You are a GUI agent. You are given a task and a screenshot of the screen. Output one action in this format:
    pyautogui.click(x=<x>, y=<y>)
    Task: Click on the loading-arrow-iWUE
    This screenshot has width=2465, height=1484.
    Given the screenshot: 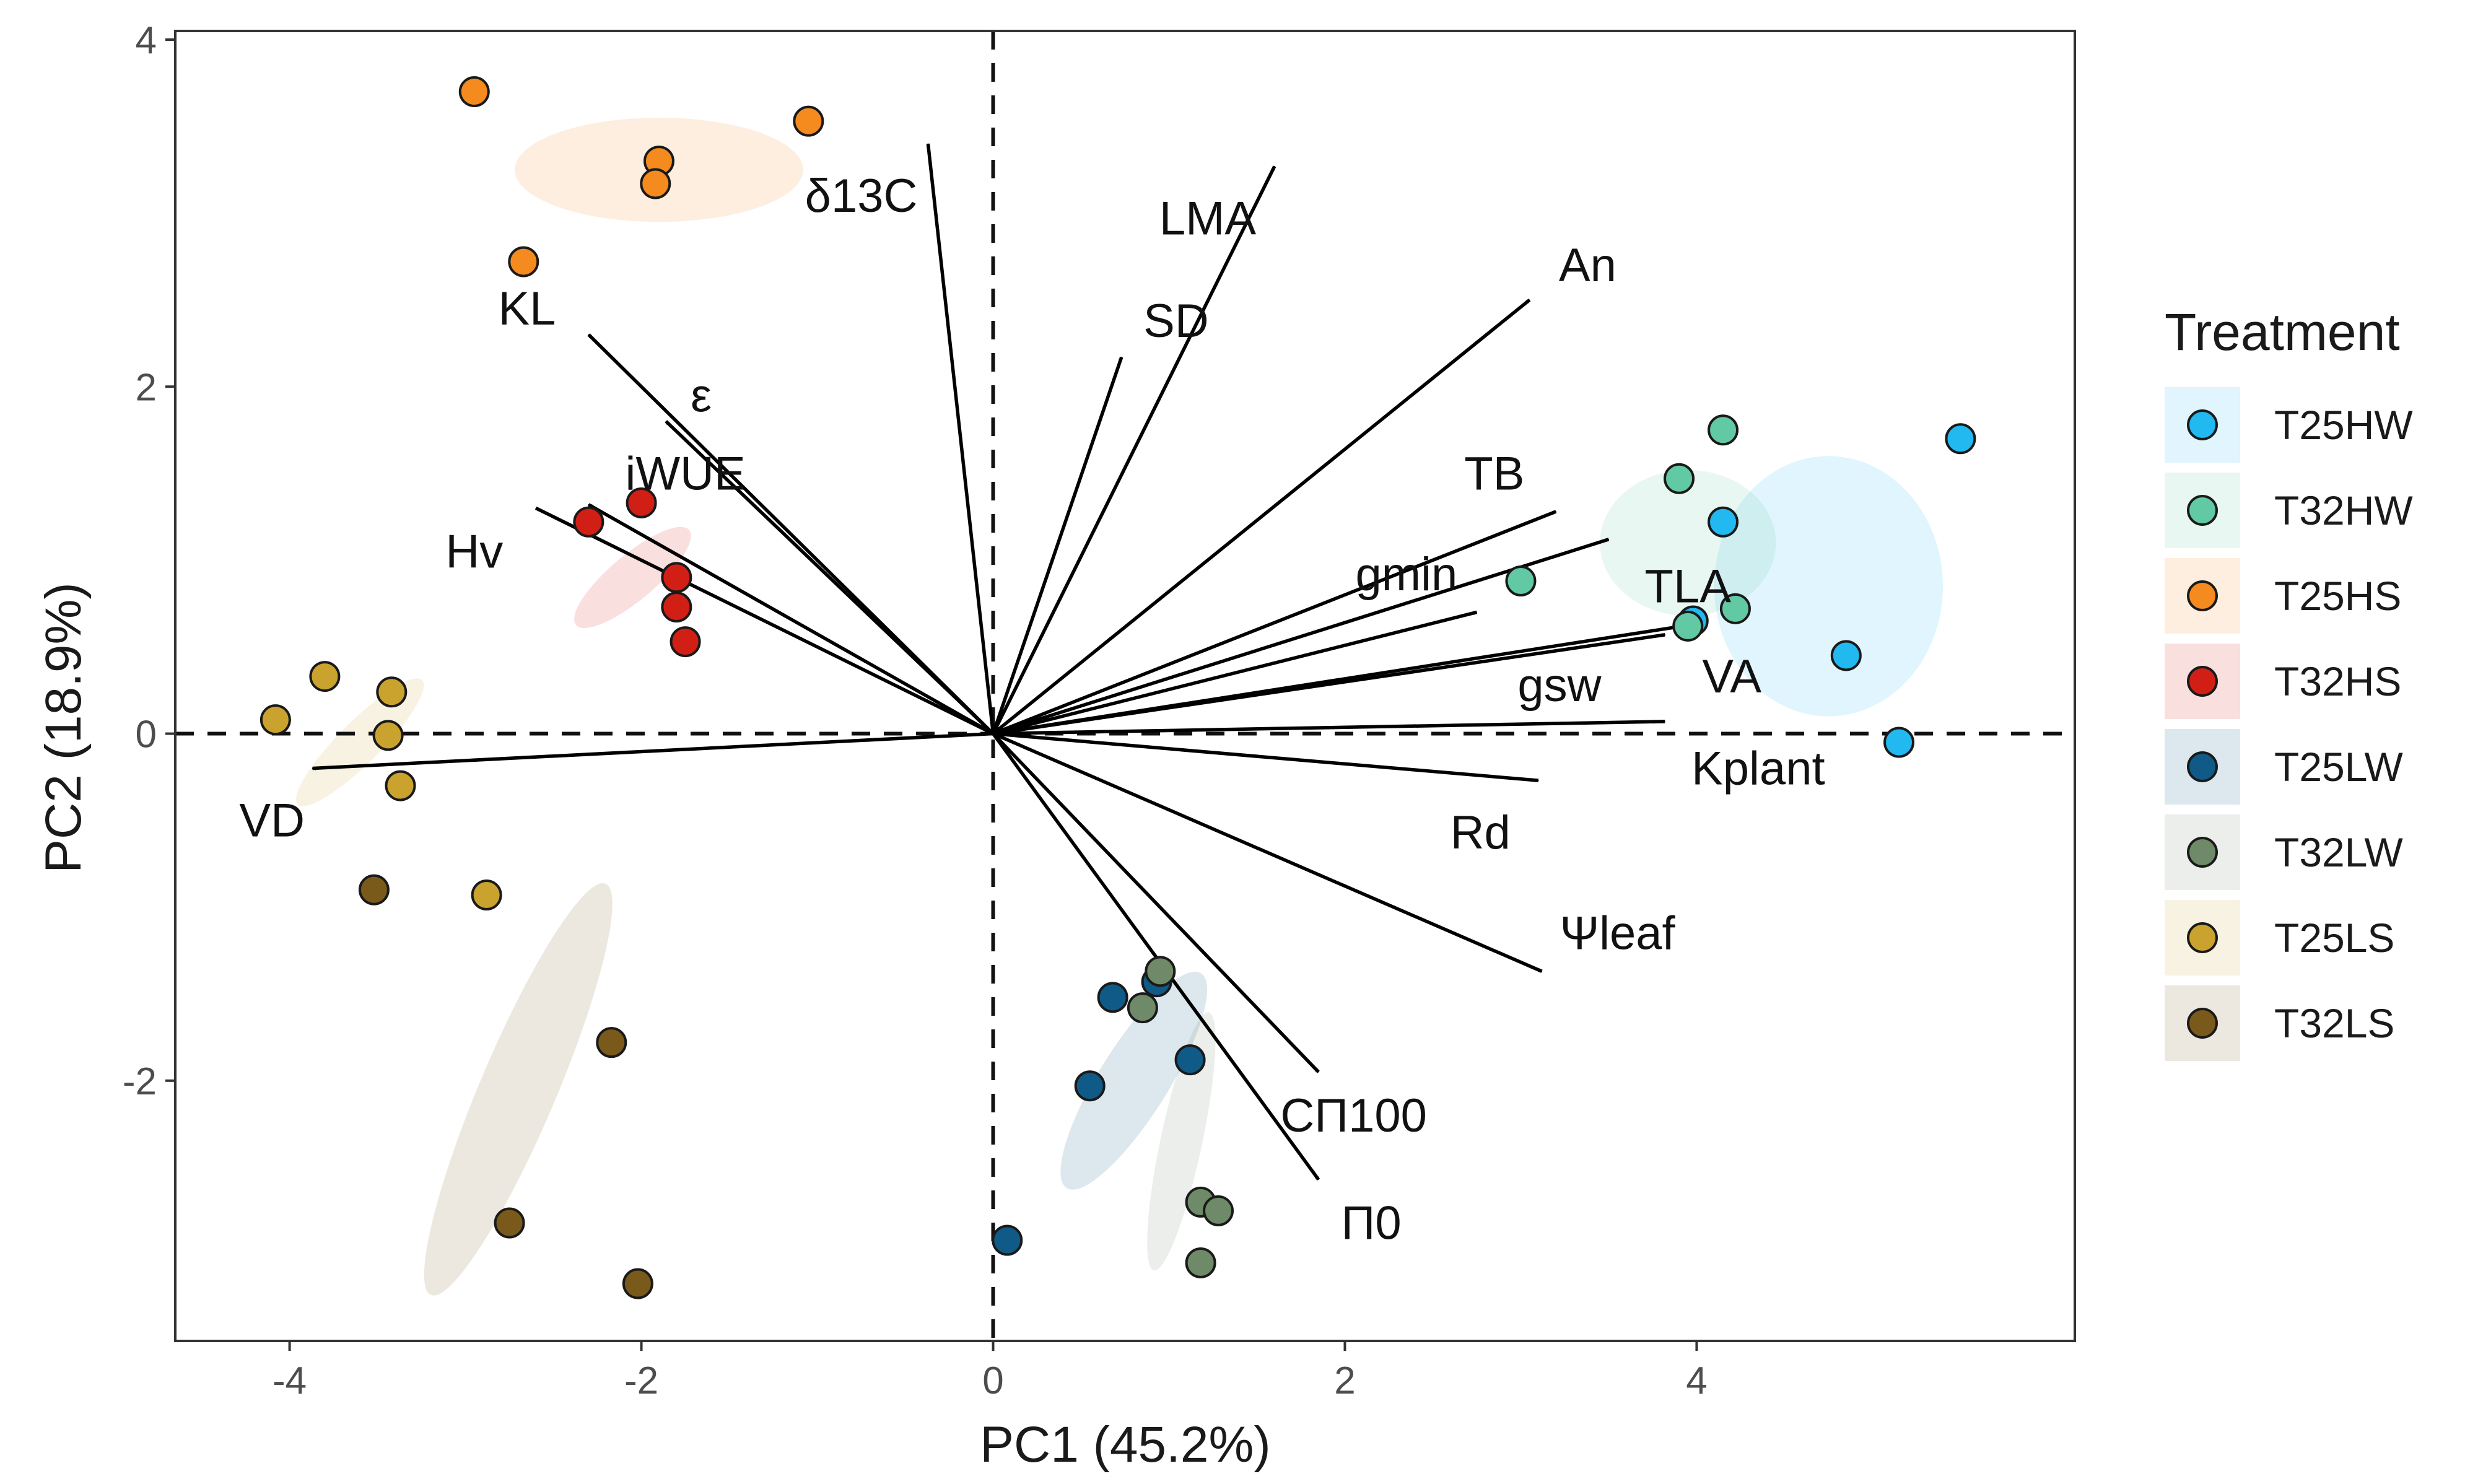 What is the action you would take?
    pyautogui.click(x=791, y=619)
    